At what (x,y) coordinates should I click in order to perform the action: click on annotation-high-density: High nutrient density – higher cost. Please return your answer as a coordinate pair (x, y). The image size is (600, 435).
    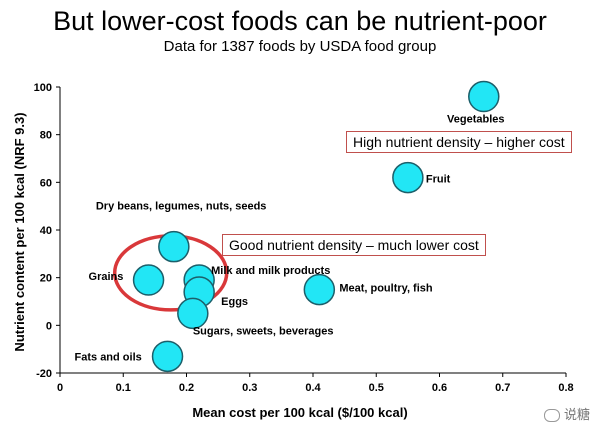
    Looking at the image, I should click on (459, 142).